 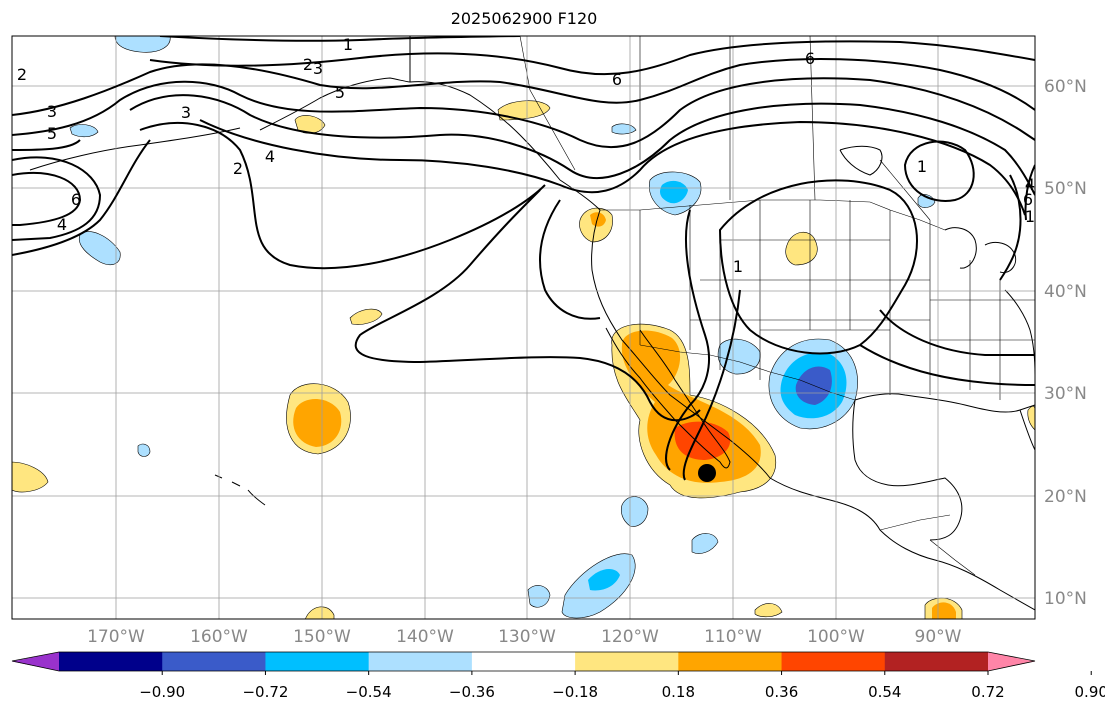 I want to click on contour-2-east, so click(x=947, y=347).